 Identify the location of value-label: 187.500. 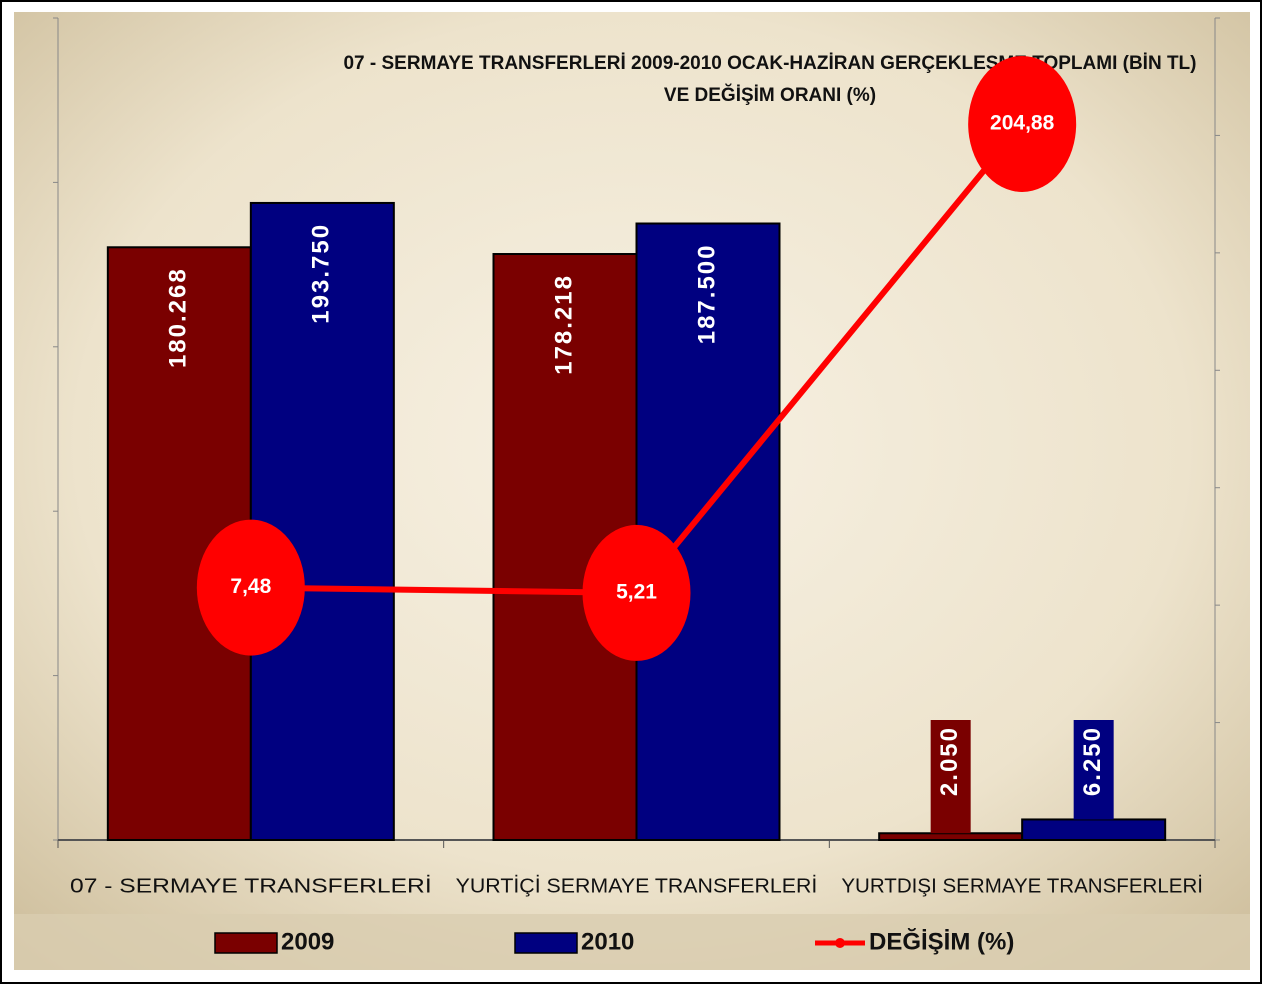
(706, 294).